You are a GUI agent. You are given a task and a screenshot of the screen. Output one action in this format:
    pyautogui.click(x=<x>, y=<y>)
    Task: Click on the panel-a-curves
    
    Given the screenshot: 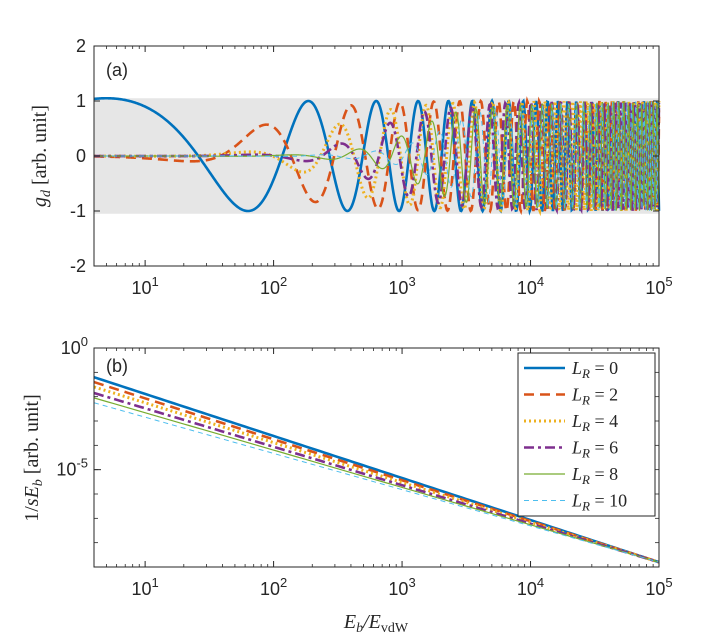 What is the action you would take?
    pyautogui.click(x=377, y=156)
    